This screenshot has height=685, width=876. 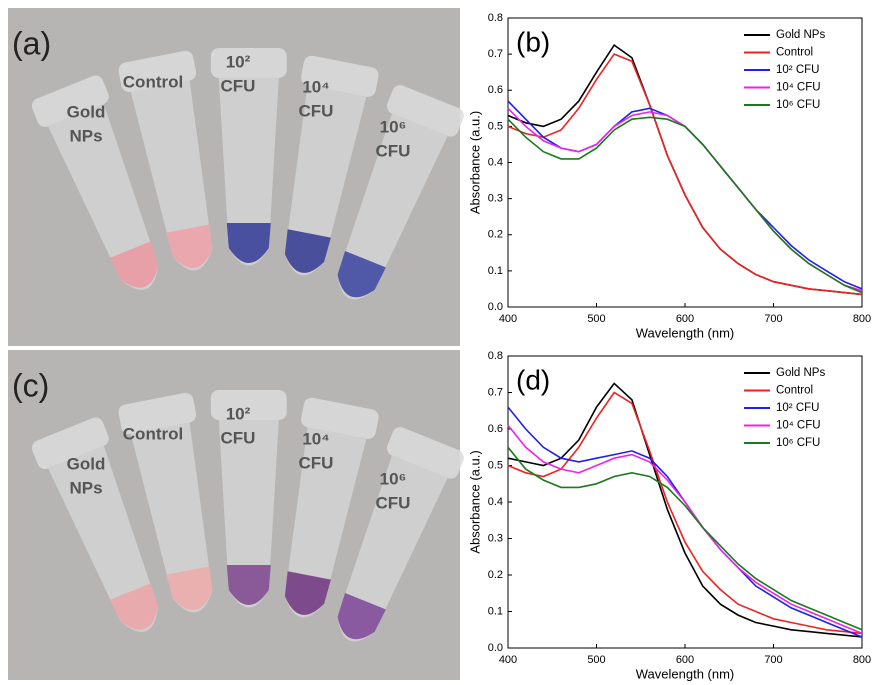 I want to click on x-tick-label: 500, so click(x=596, y=319).